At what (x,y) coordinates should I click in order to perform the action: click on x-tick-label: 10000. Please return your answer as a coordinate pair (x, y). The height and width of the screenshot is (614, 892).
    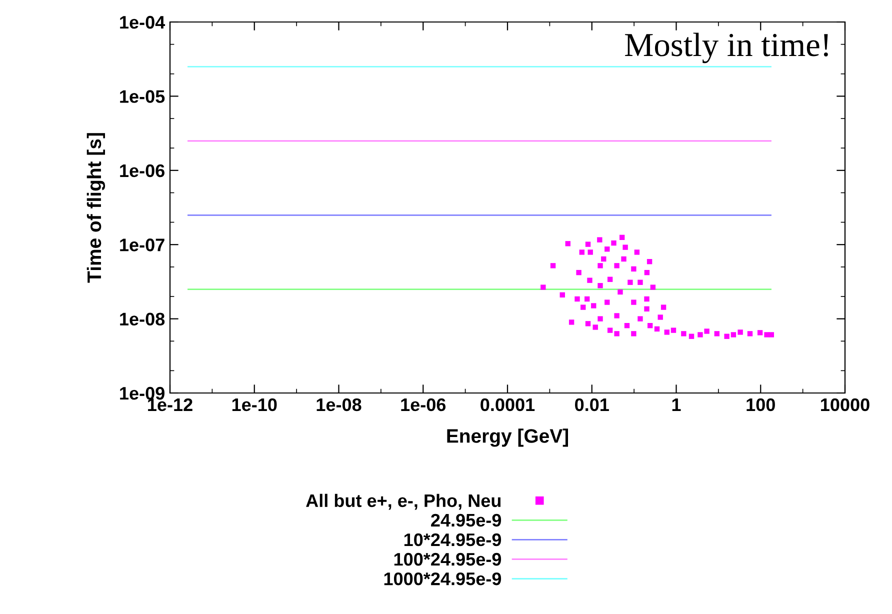
    Looking at the image, I should click on (845, 405).